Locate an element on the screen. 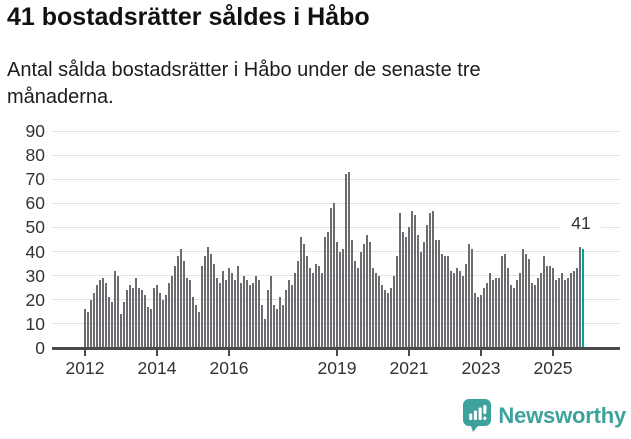 The width and height of the screenshot is (631, 439). chart-title: 41 bostadsrätter såldes i Håbo is located at coordinates (188, 17).